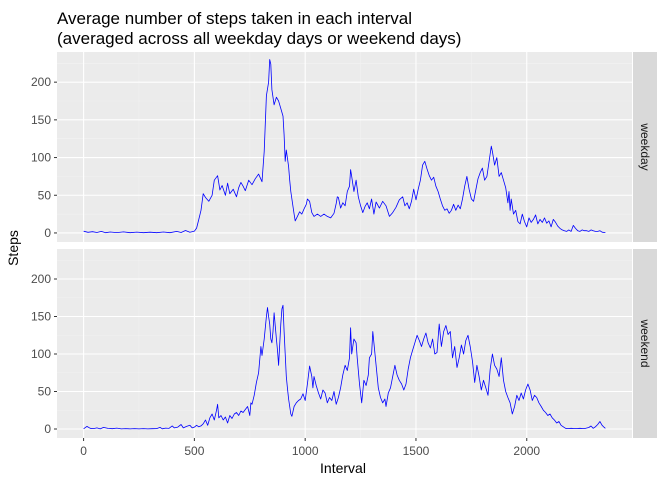  What do you see at coordinates (305, 451) in the screenshot?
I see `x-tick-label: 1000` at bounding box center [305, 451].